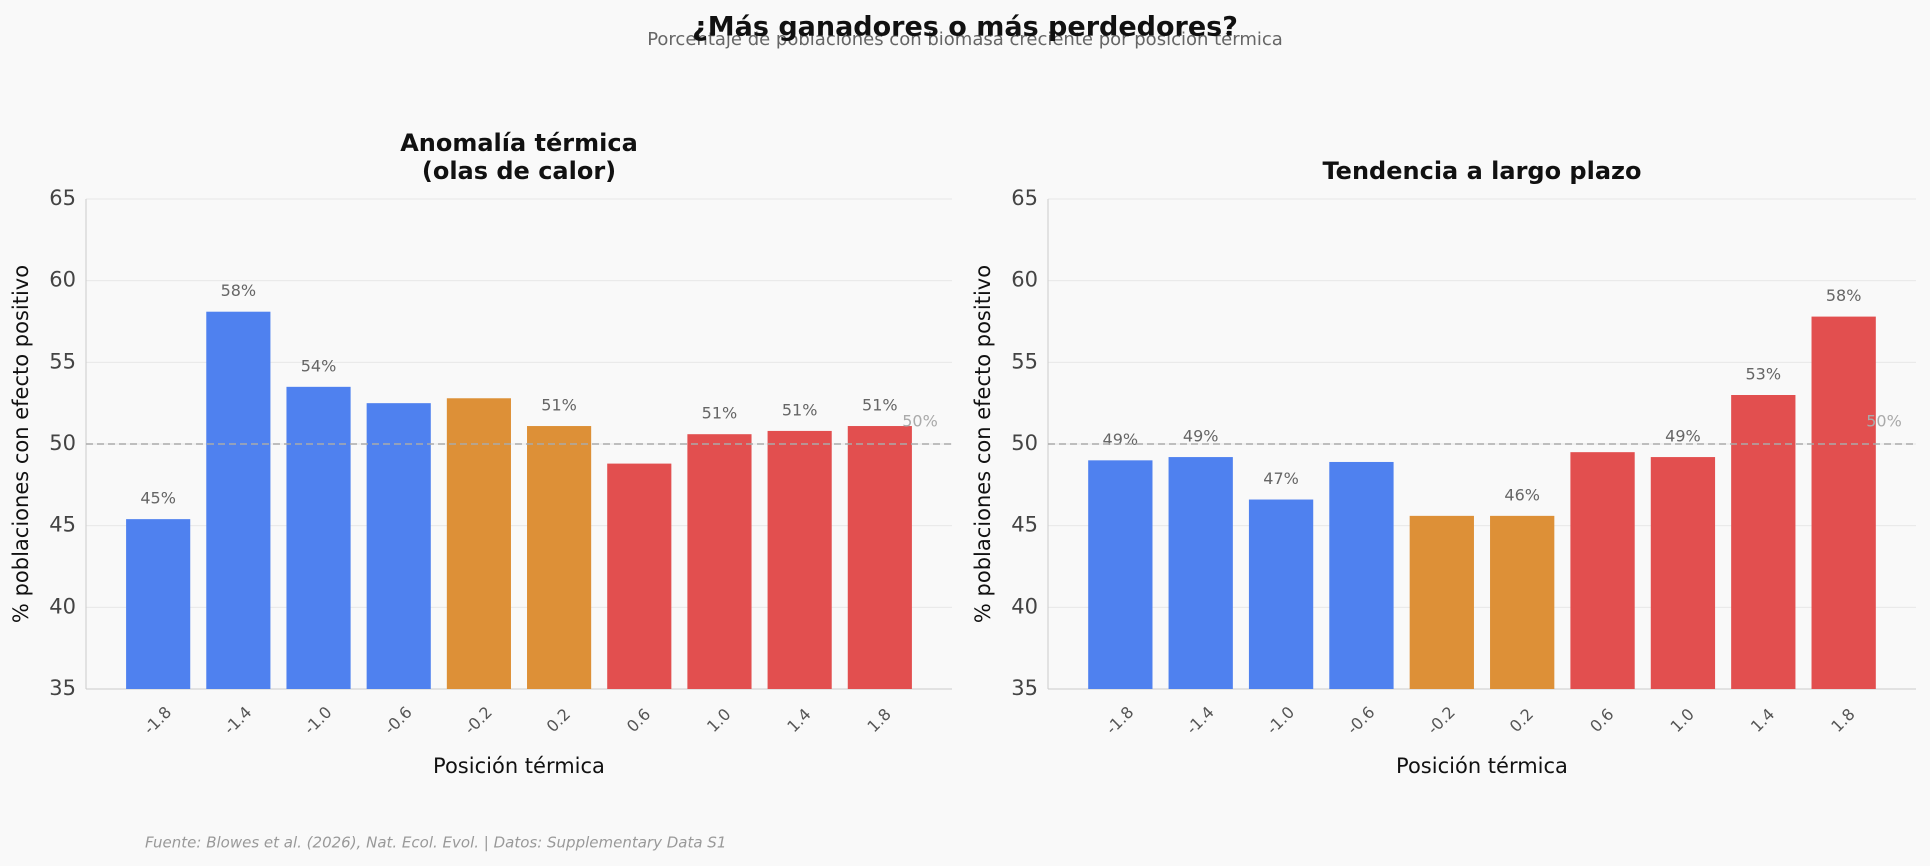 This screenshot has height=866, width=1930. Describe the element at coordinates (965, 27) in the screenshot. I see `title: ¿Más ganadores o más perdedores?` at that location.